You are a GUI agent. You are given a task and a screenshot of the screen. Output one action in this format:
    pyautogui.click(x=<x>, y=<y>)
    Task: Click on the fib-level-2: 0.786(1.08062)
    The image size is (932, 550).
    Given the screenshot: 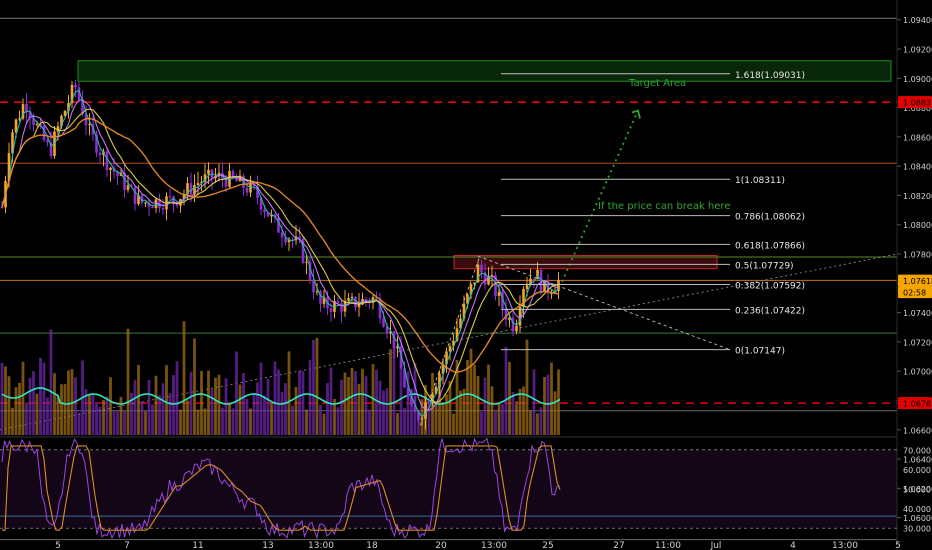 What is the action you would take?
    pyautogui.click(x=653, y=218)
    